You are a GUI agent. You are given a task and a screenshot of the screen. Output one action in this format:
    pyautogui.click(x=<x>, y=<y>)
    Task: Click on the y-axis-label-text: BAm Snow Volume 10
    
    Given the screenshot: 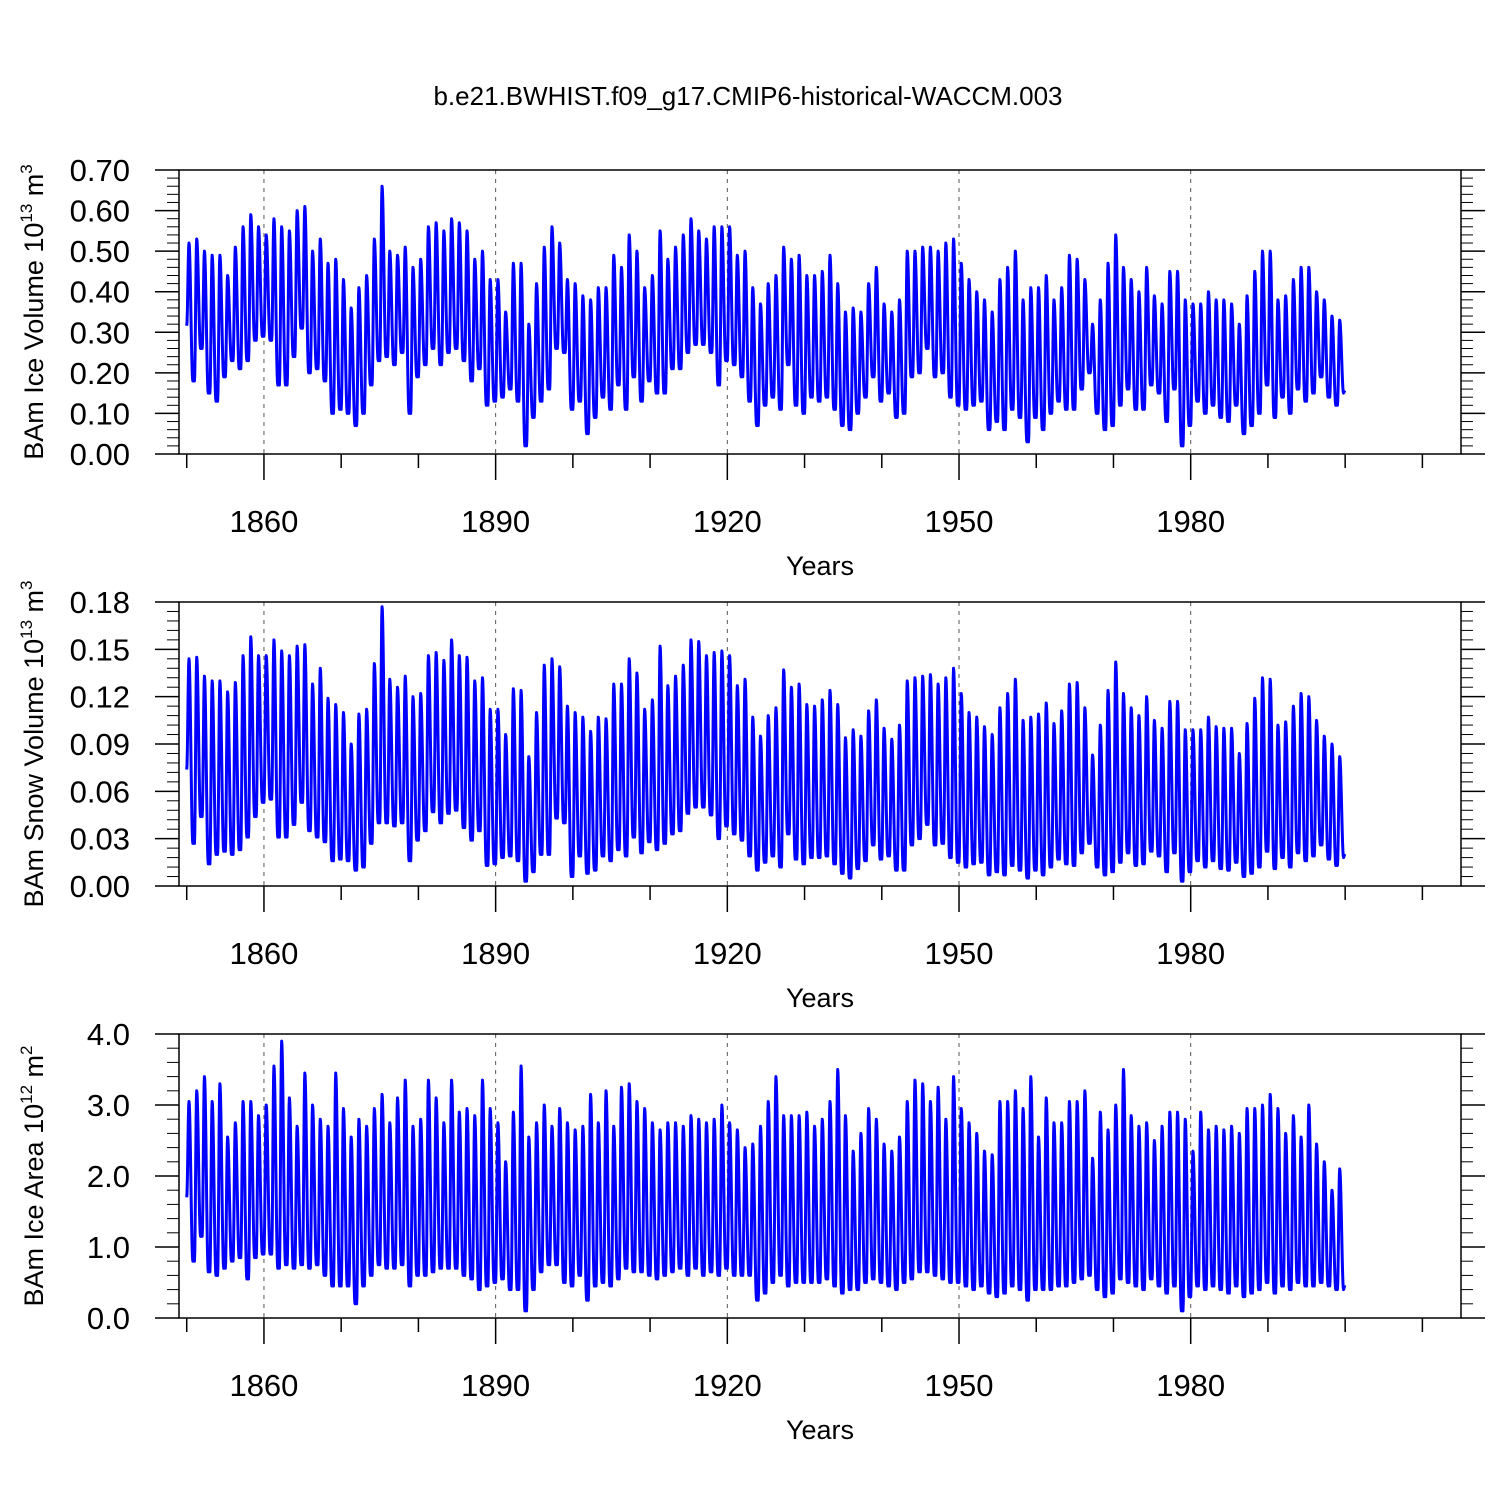 What is the action you would take?
    pyautogui.click(x=34, y=773)
    